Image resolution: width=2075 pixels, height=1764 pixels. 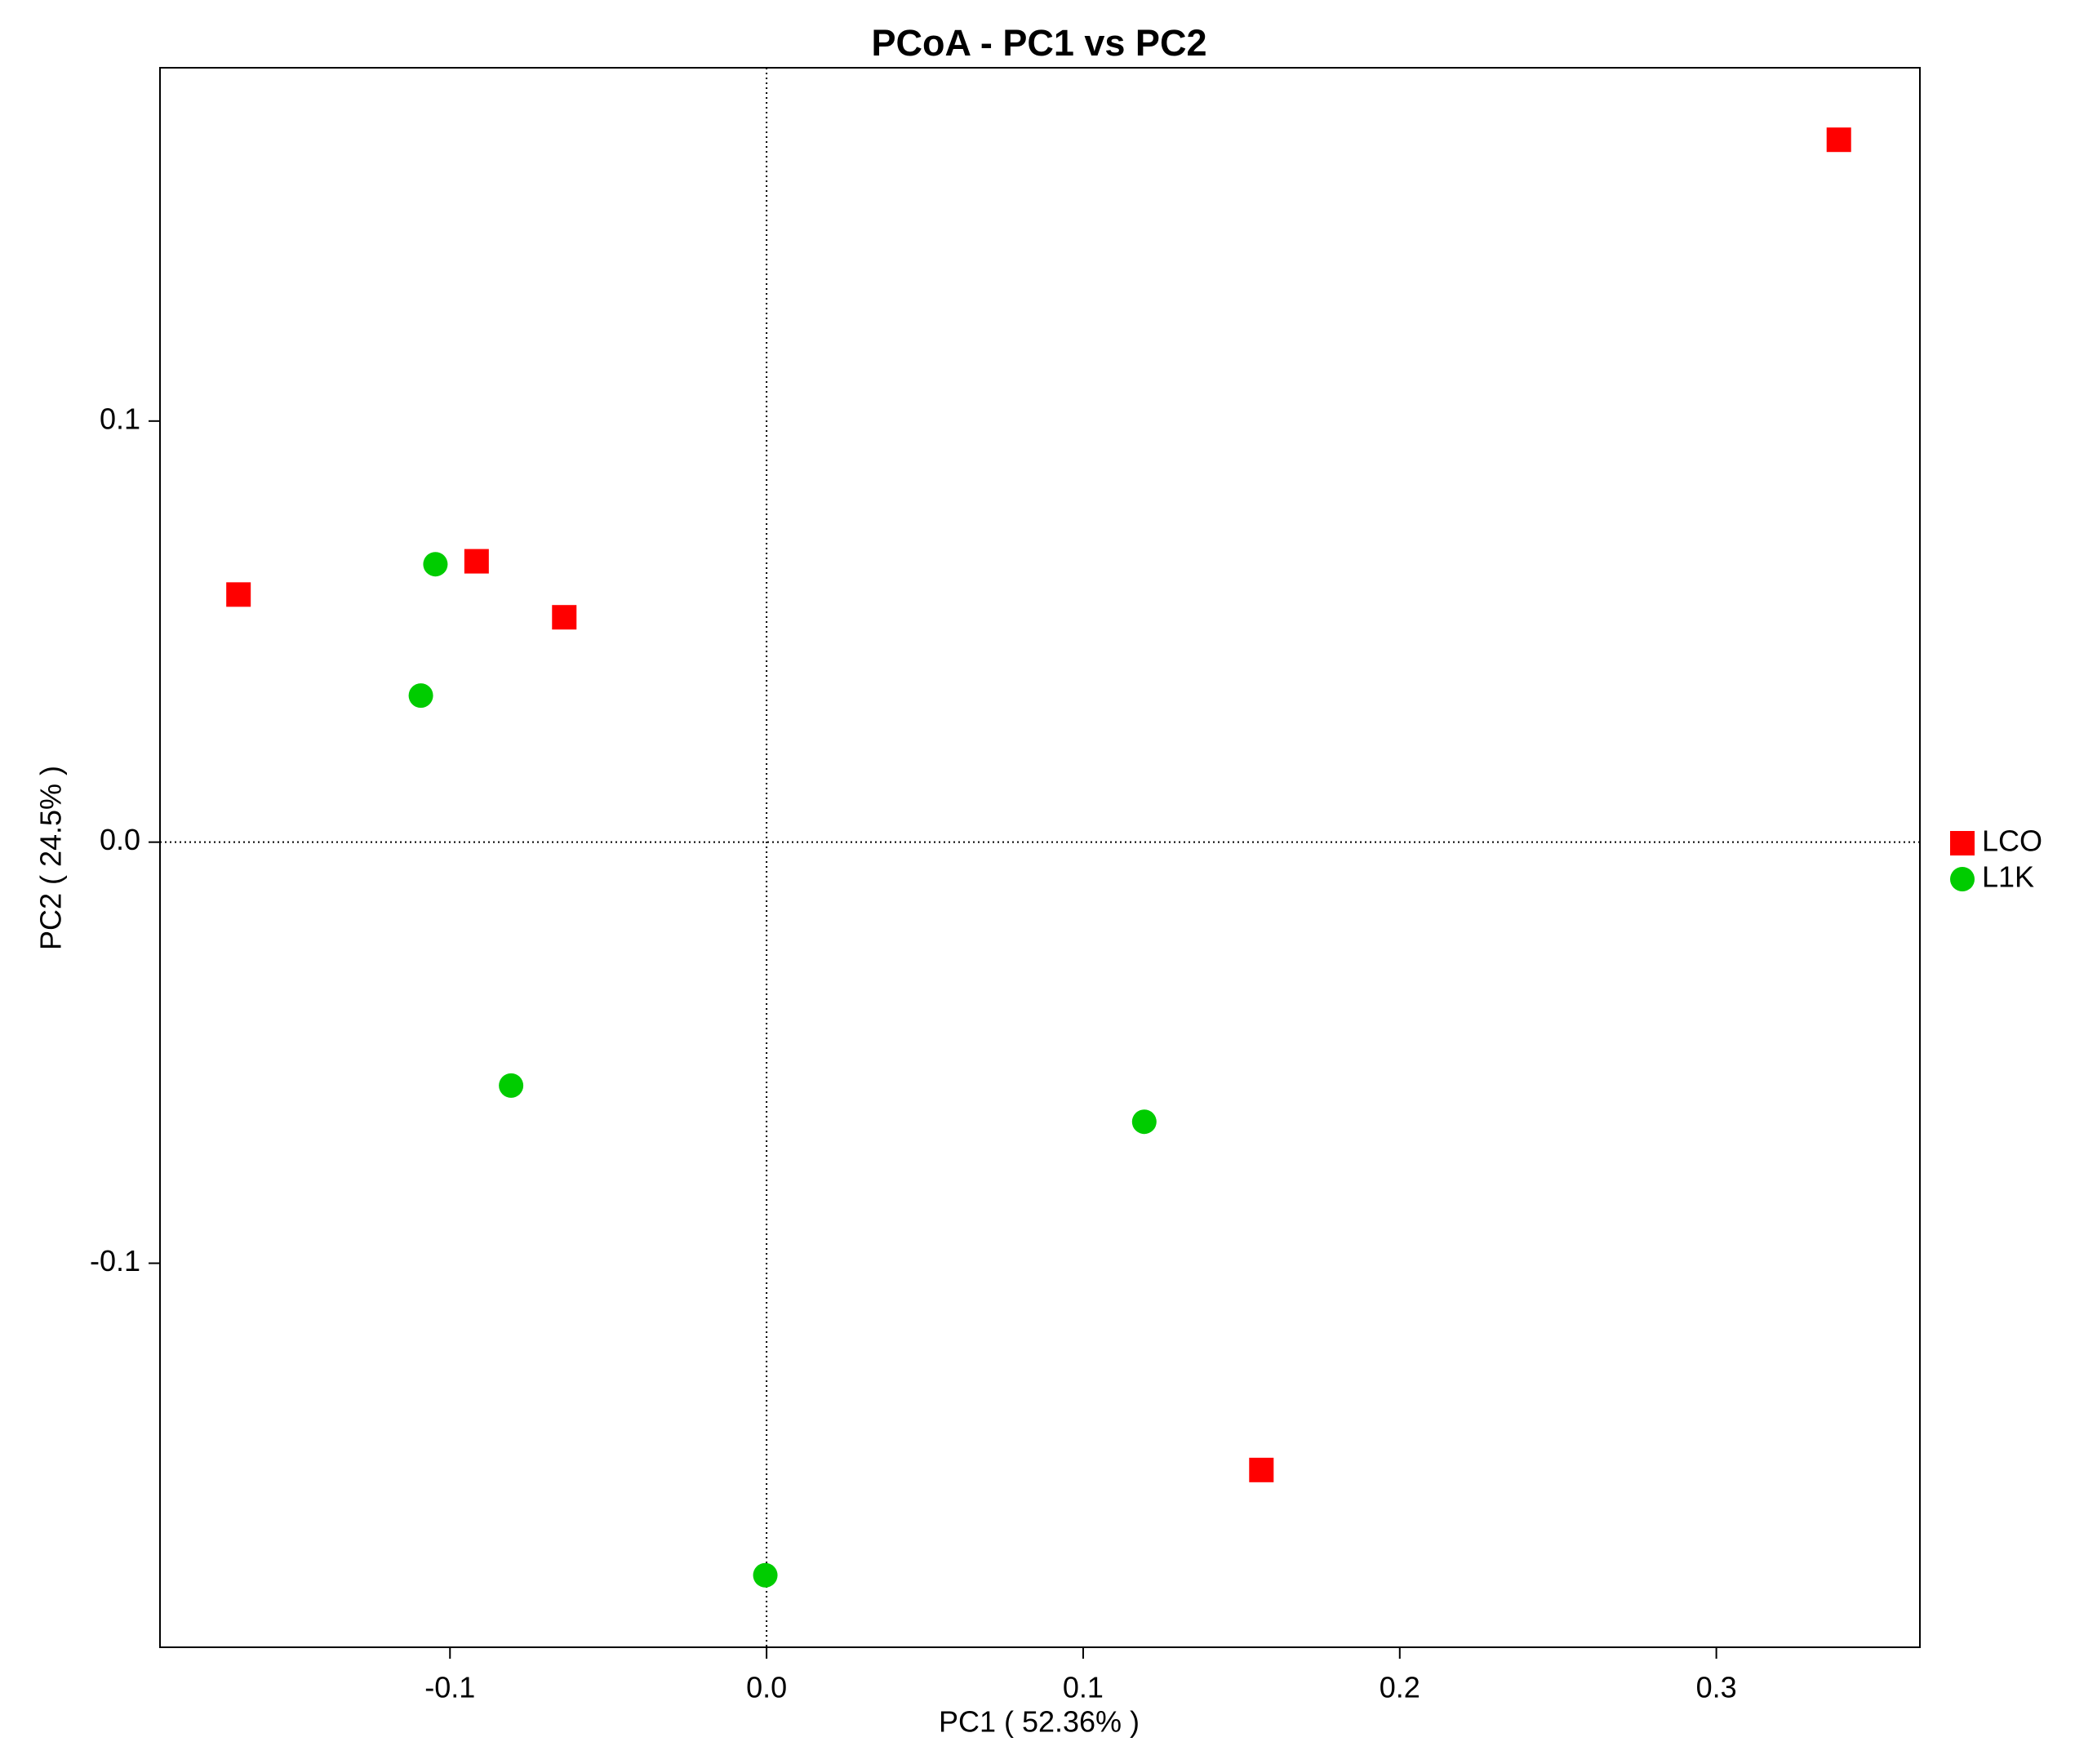 I want to click on x-tick-label: 0.0, so click(x=766, y=1687).